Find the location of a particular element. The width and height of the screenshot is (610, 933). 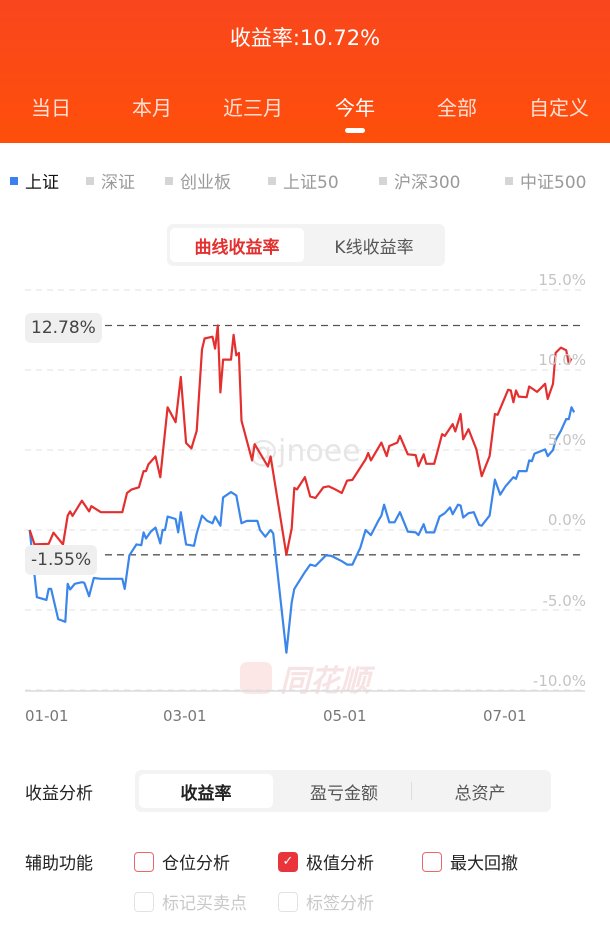

extreme-value-checkbox: ✓ 极值分析 is located at coordinates (326, 861).